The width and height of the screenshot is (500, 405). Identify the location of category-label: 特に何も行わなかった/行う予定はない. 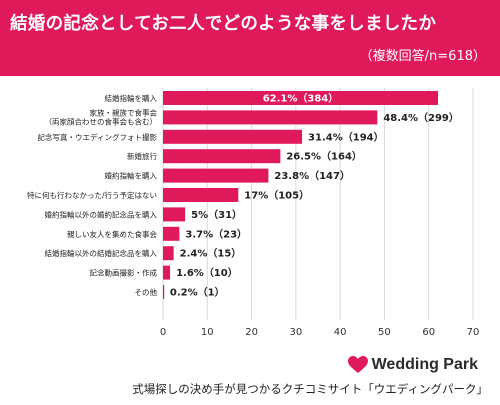
(92, 195).